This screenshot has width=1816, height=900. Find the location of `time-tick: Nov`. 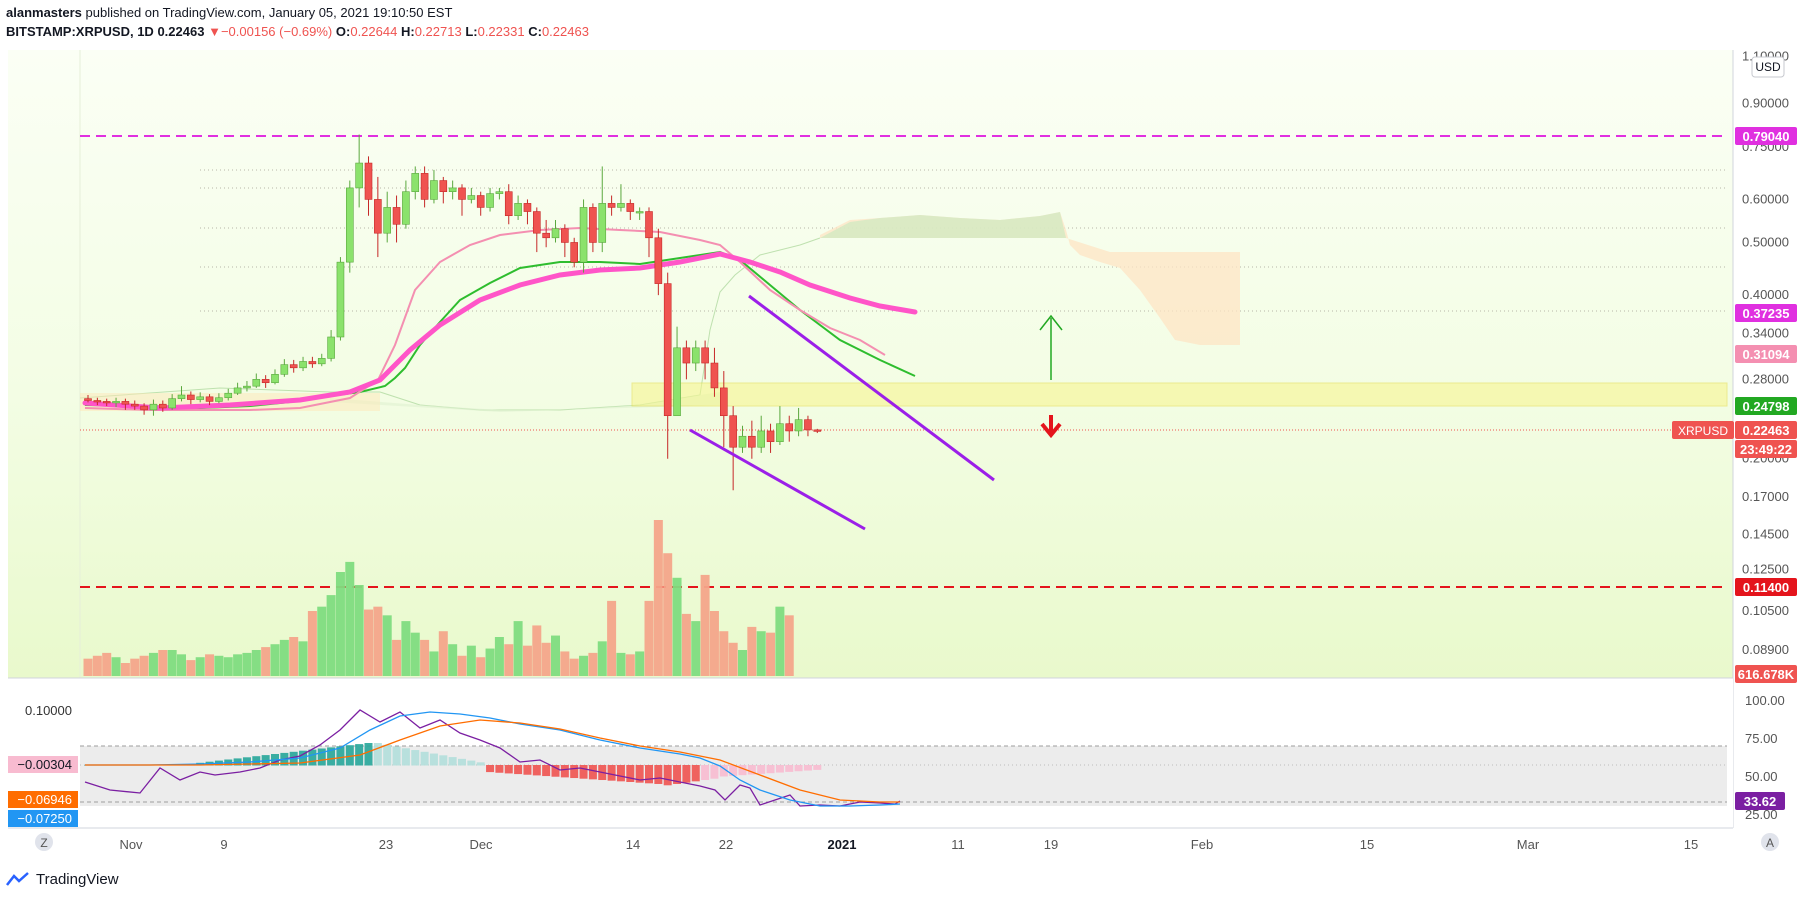

time-tick: Nov is located at coordinates (131, 844).